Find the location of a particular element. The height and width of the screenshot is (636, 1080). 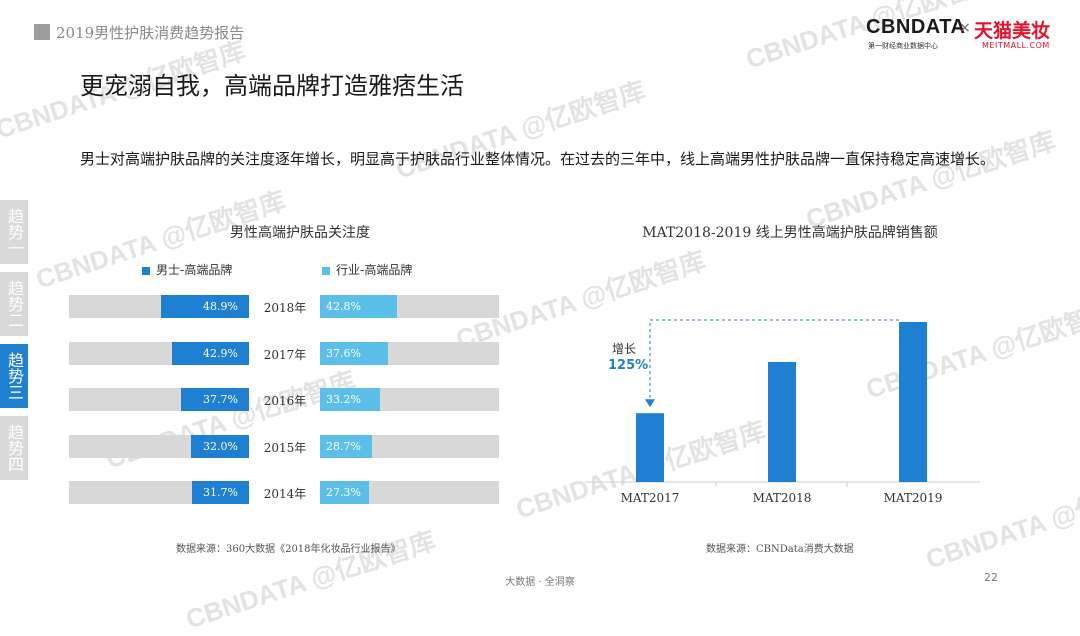

page-heading: 更宠溺自我，高端品牌打造雅痞生活 is located at coordinates (272, 86).